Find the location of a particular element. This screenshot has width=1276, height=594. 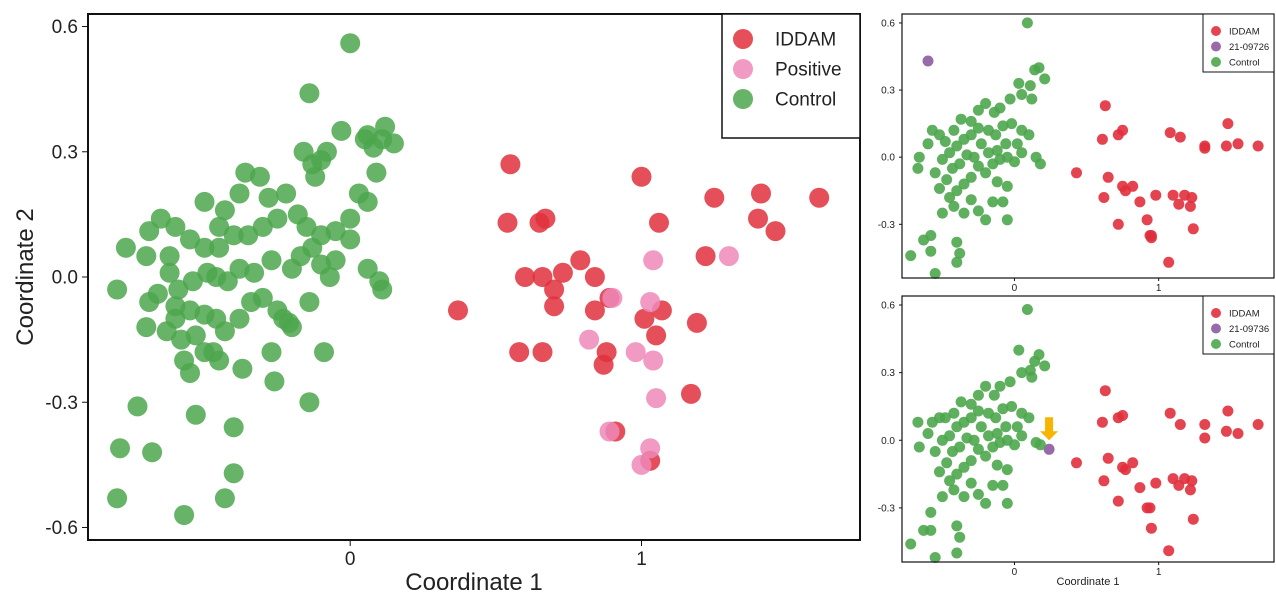

plot-frame is located at coordinates (1088, 429).